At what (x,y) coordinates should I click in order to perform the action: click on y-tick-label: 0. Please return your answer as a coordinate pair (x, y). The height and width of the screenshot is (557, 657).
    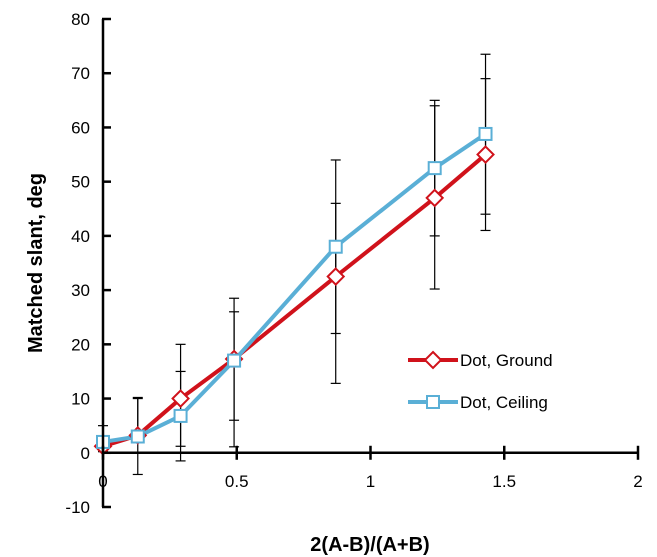
    Looking at the image, I should click on (85, 453).